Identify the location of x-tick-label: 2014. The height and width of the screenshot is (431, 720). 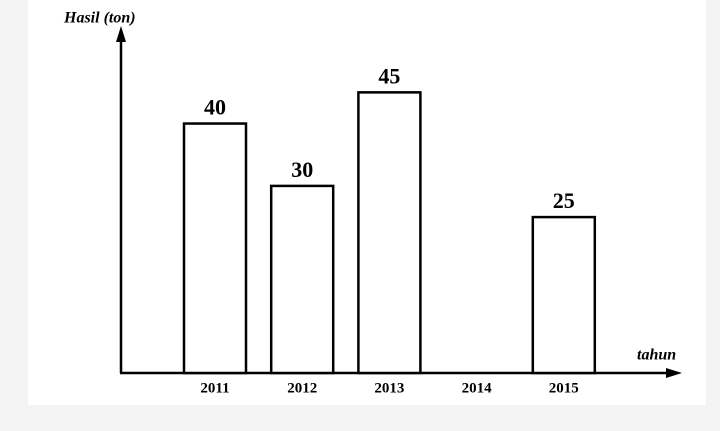
(477, 388).